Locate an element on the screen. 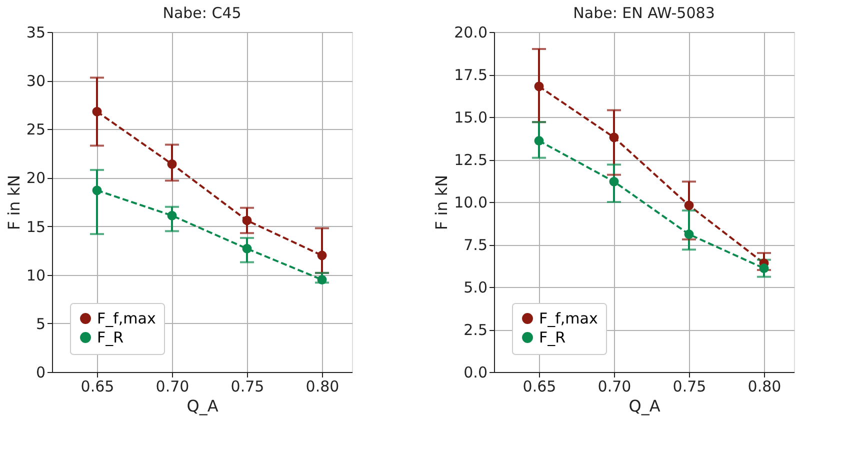 The width and height of the screenshot is (841, 456). y-tick-label: 15 is located at coordinates (36, 227).